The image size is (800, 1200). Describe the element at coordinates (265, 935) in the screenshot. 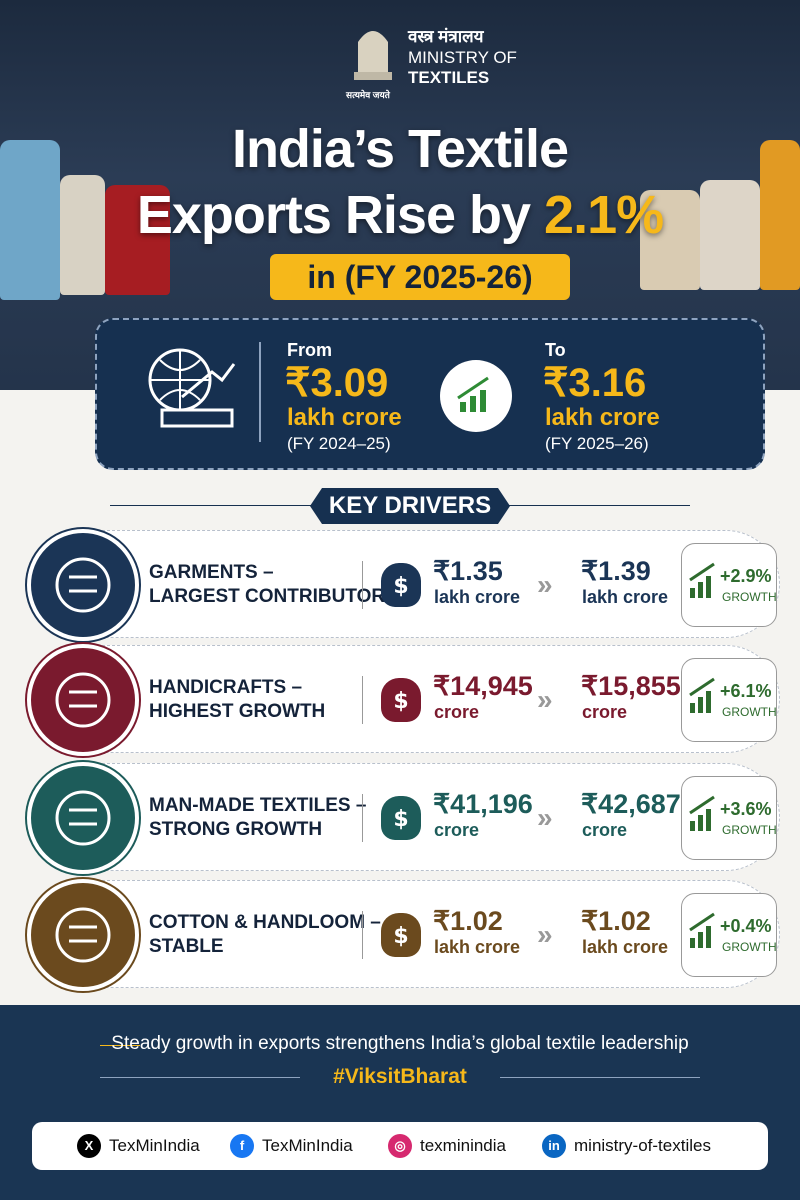

I see `driver-title: COTTON & HANDLOOM – STABLE` at that location.